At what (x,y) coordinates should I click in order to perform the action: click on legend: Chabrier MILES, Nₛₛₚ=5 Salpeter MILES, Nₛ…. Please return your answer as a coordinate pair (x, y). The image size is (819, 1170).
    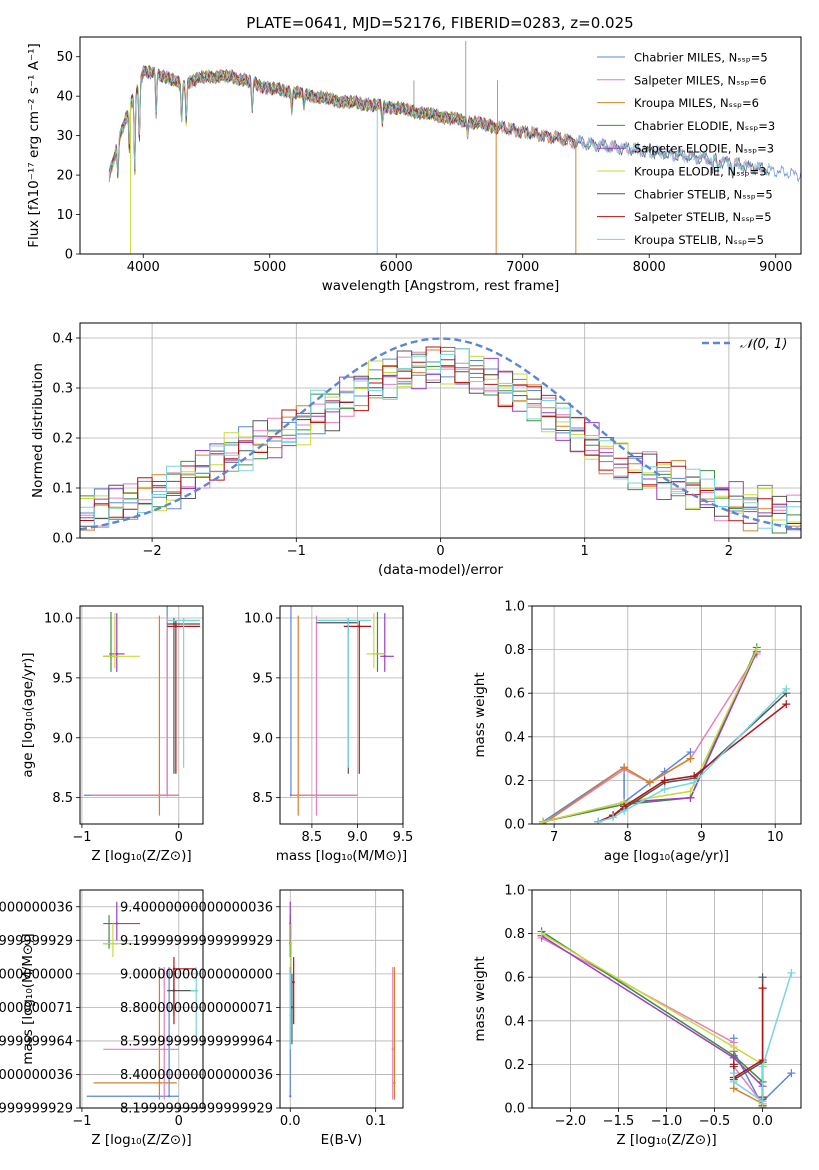
    Looking at the image, I should click on (686, 149).